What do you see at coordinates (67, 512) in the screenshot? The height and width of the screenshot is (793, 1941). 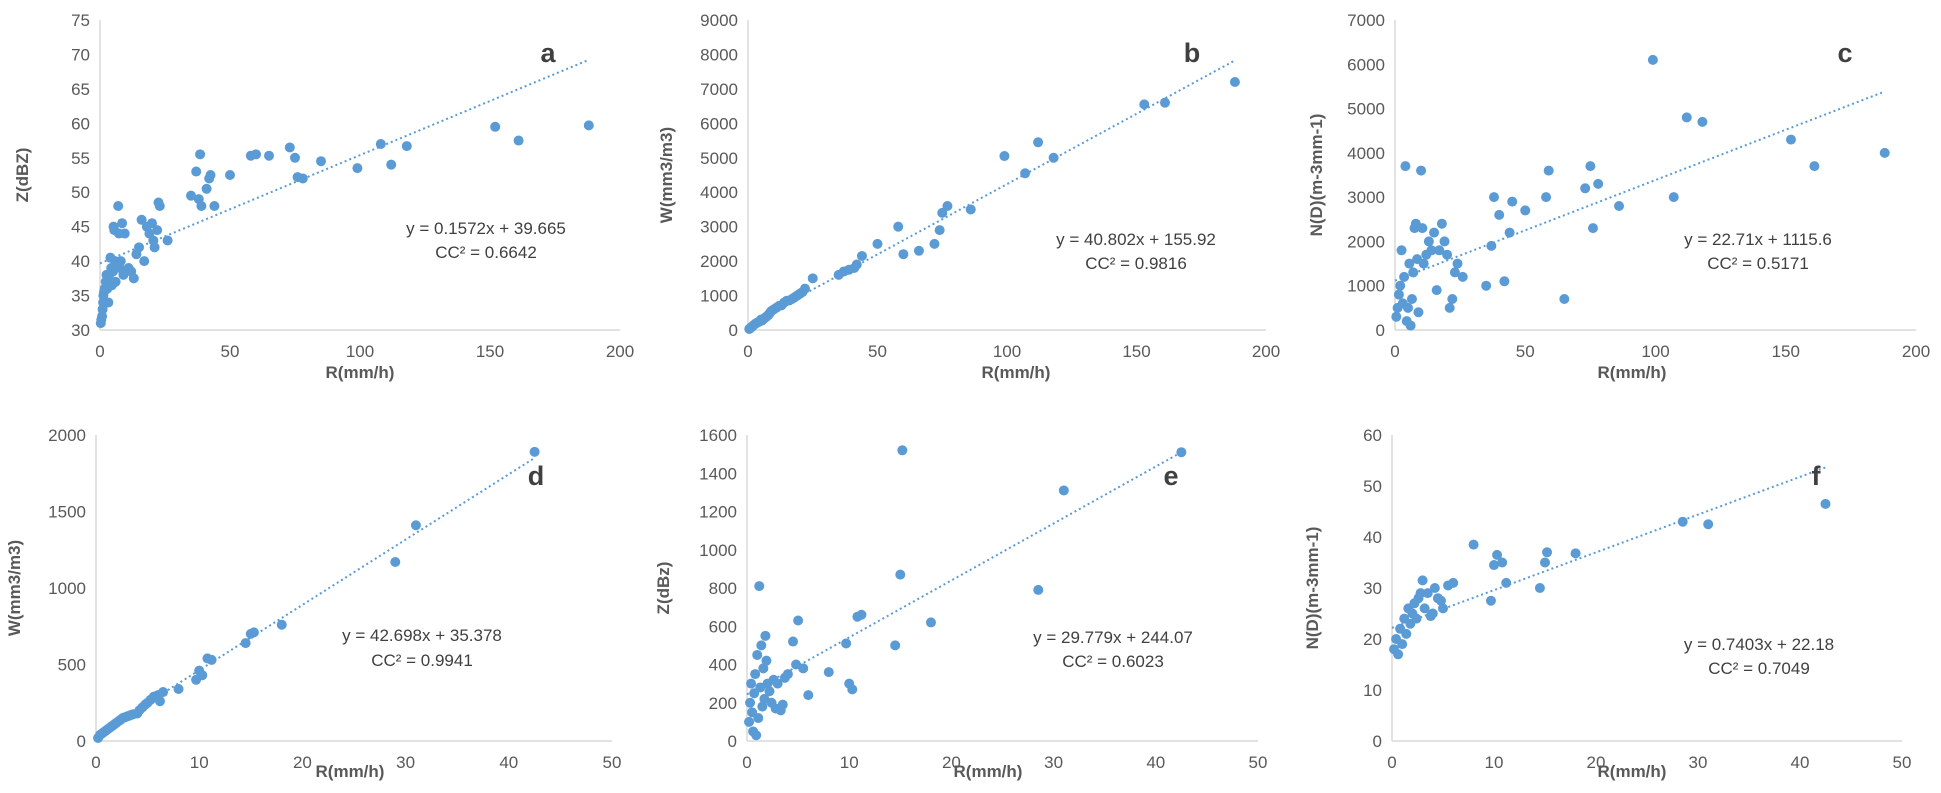 I see `y-tick-label: 1500` at bounding box center [67, 512].